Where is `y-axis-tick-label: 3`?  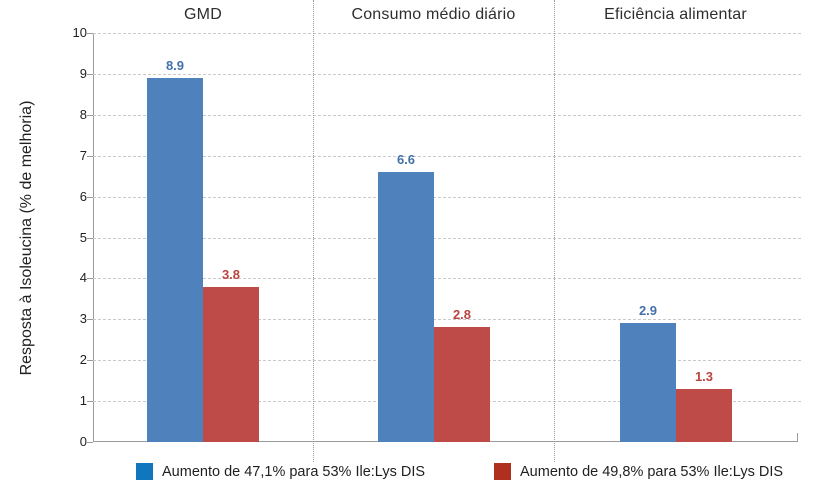
y-axis-tick-label: 3 is located at coordinates (83, 319).